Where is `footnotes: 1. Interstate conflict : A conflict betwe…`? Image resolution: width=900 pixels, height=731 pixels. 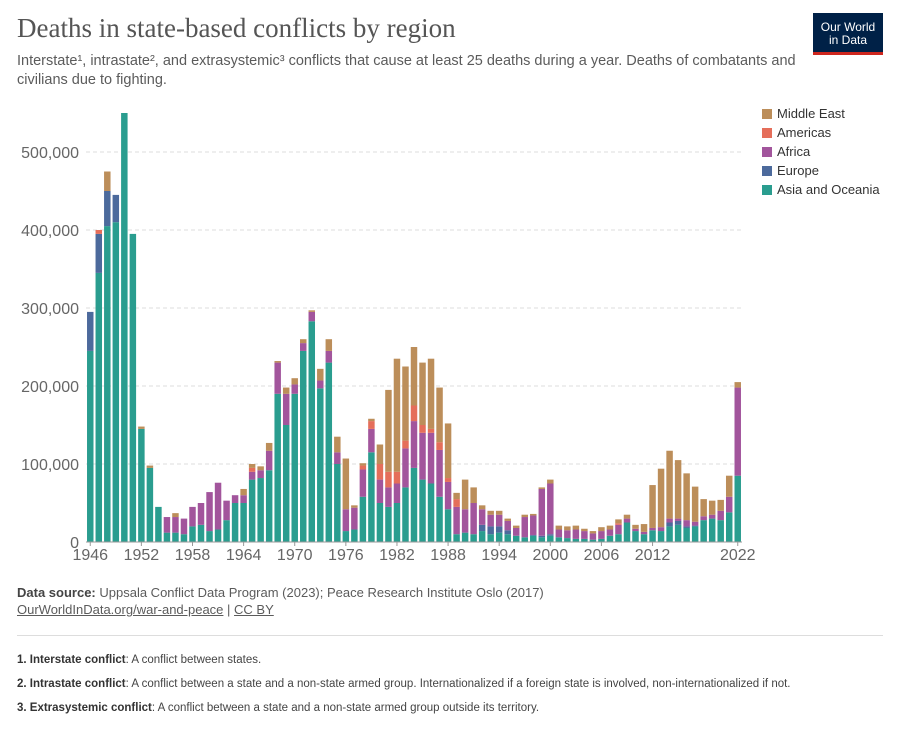 footnotes: 1. Interstate conflict : A conflict betwe… is located at coordinates (404, 689).